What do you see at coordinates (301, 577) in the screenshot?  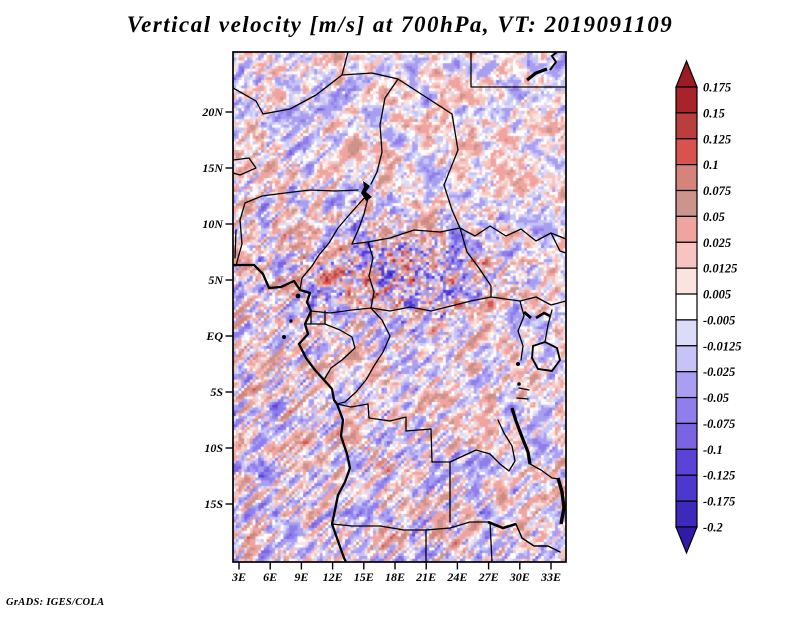 I see `lon-tick-label: 9E` at bounding box center [301, 577].